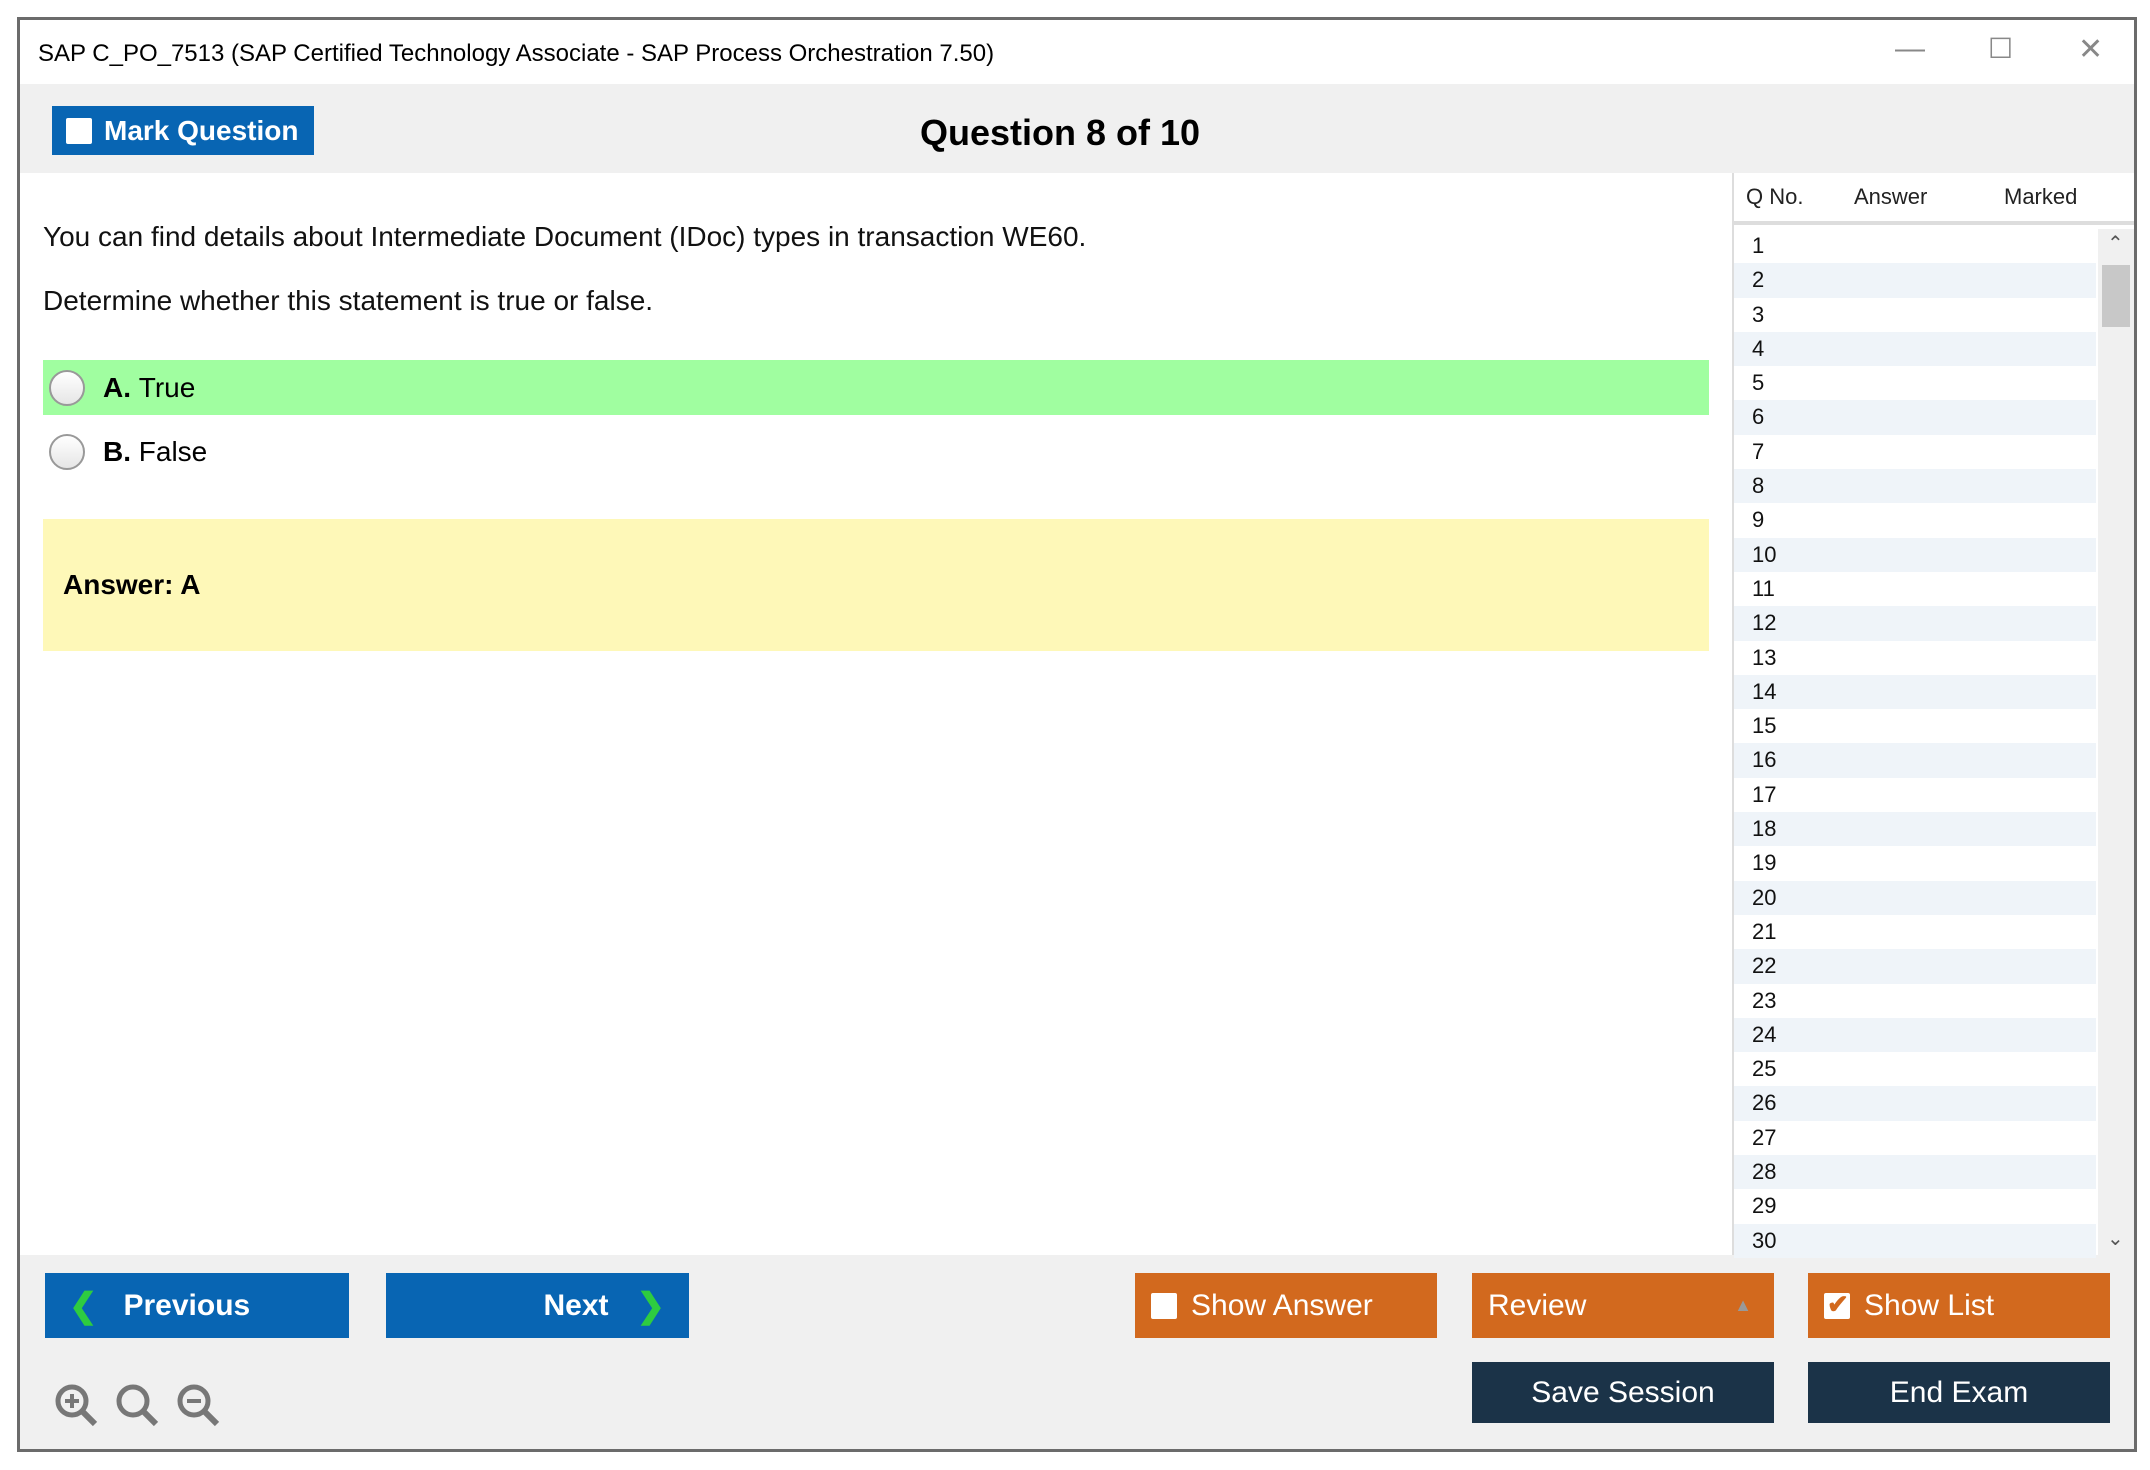 The width and height of the screenshot is (2150, 1470). What do you see at coordinates (1915, 417) in the screenshot?
I see `list-item: 6` at bounding box center [1915, 417].